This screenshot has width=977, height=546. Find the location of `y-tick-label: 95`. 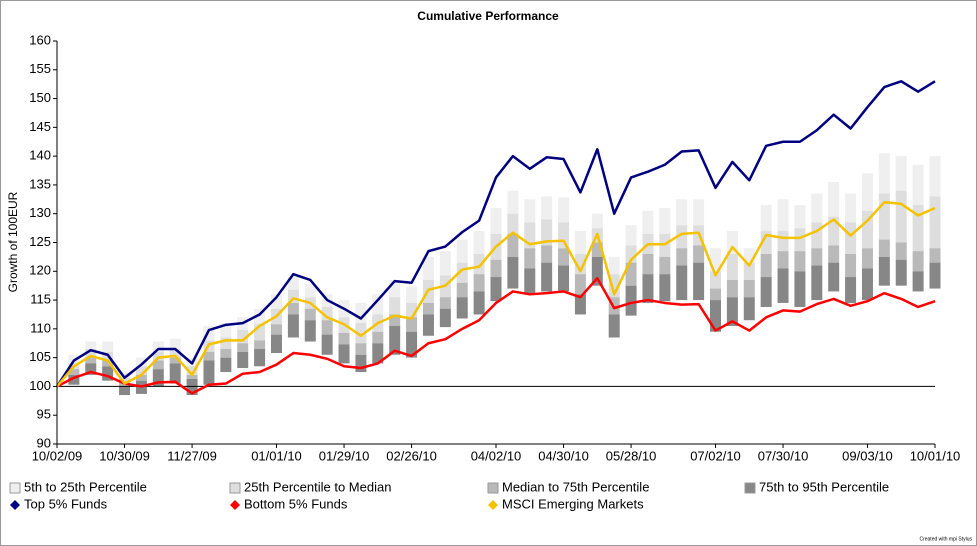

y-tick-label: 95 is located at coordinates (44, 414).